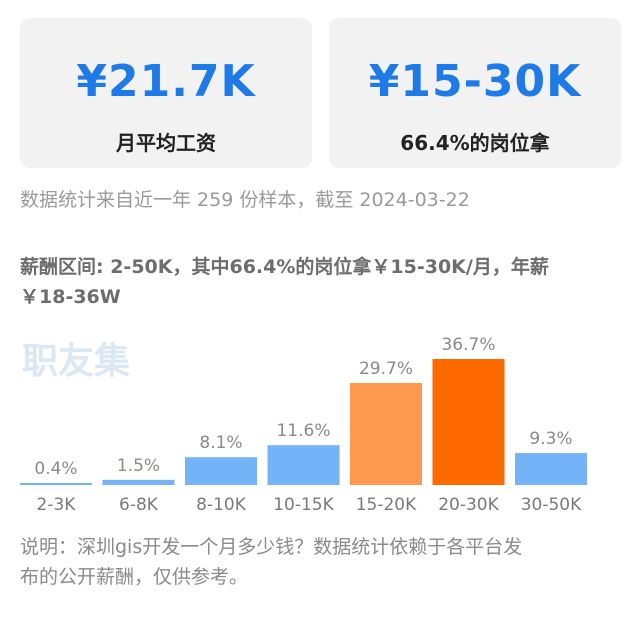  Describe the element at coordinates (550, 439) in the screenshot. I see `value-label-30-50K: 9.3%` at that location.